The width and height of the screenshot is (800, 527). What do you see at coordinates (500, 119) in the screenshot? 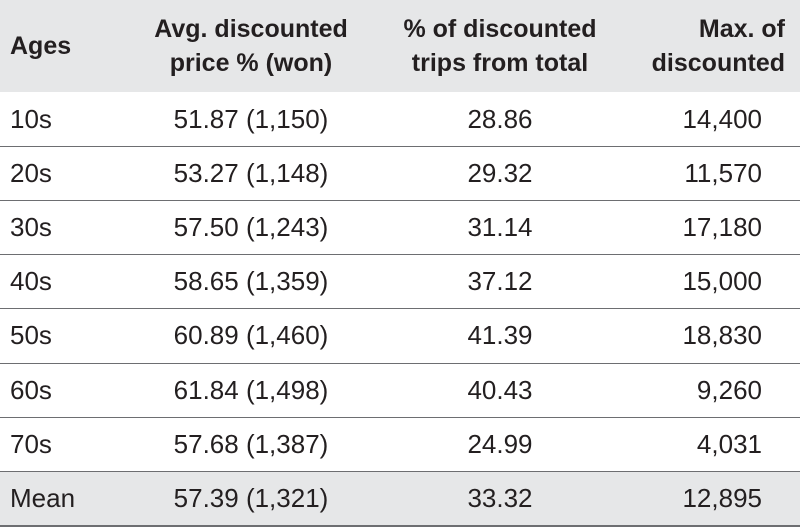
I see `data-cell: 28.86` at bounding box center [500, 119].